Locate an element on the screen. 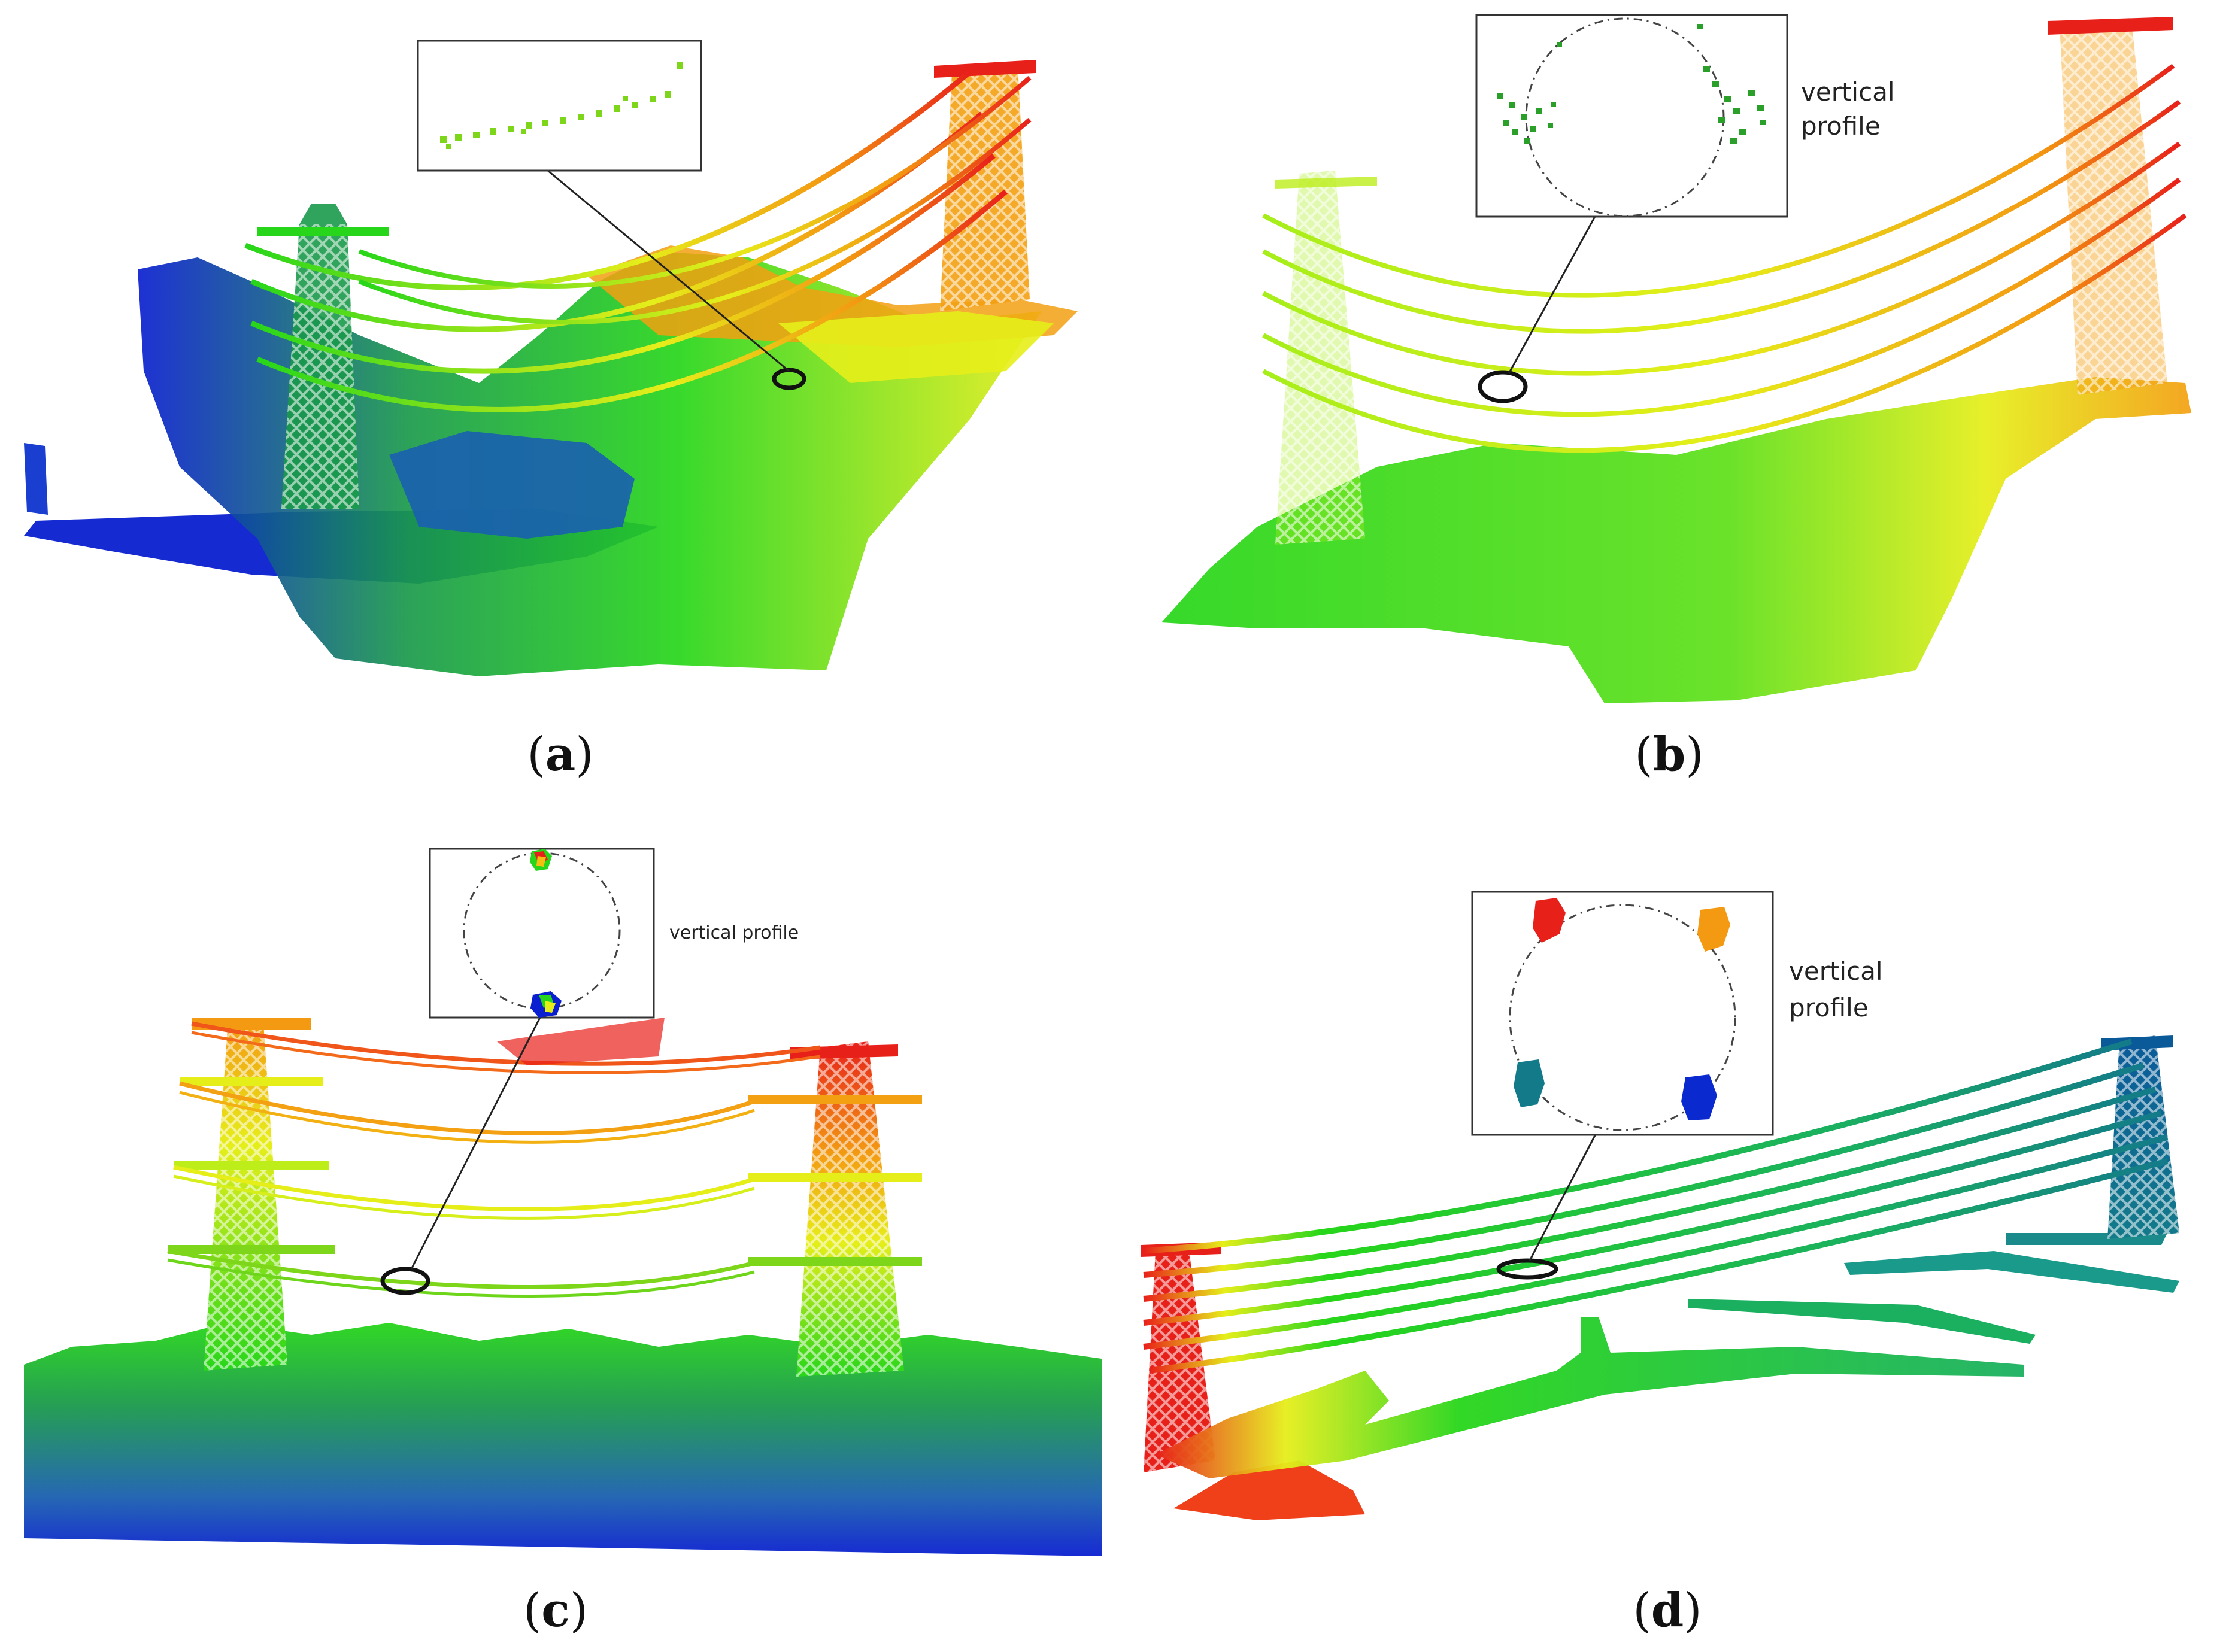 This screenshot has height=1652, width=2229. panel-c-highlight-oval is located at coordinates (405, 1281).